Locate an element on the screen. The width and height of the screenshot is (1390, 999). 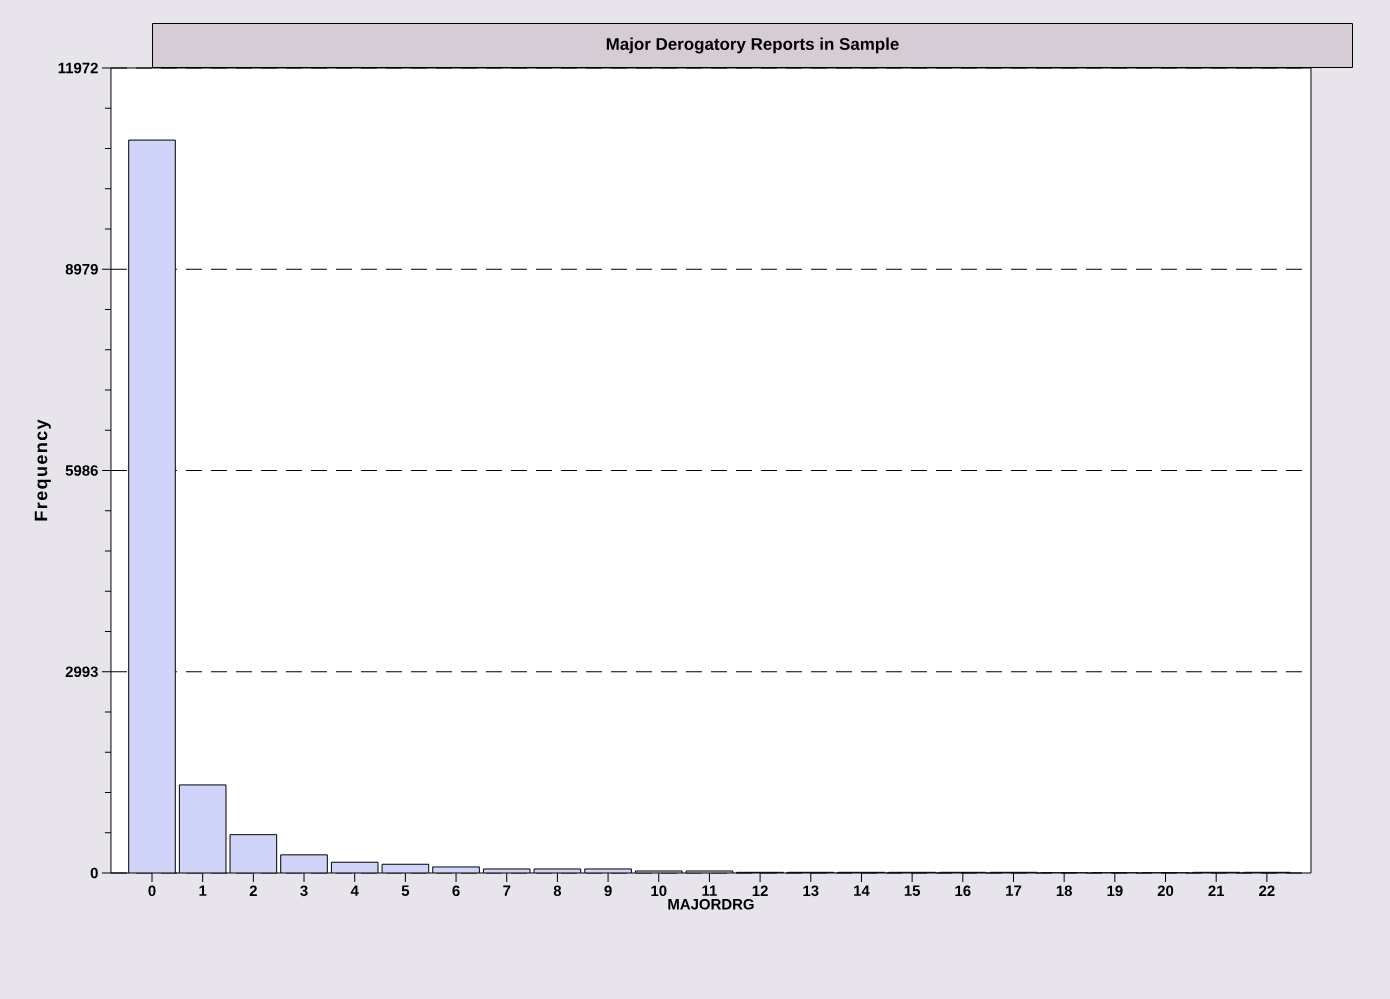
x-tick-label: 19 is located at coordinates (1115, 891).